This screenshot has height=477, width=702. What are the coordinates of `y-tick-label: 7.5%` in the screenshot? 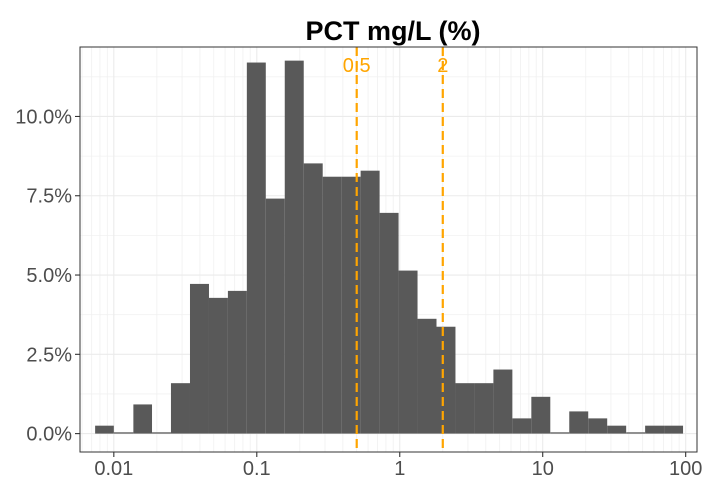 It's located at (49, 197).